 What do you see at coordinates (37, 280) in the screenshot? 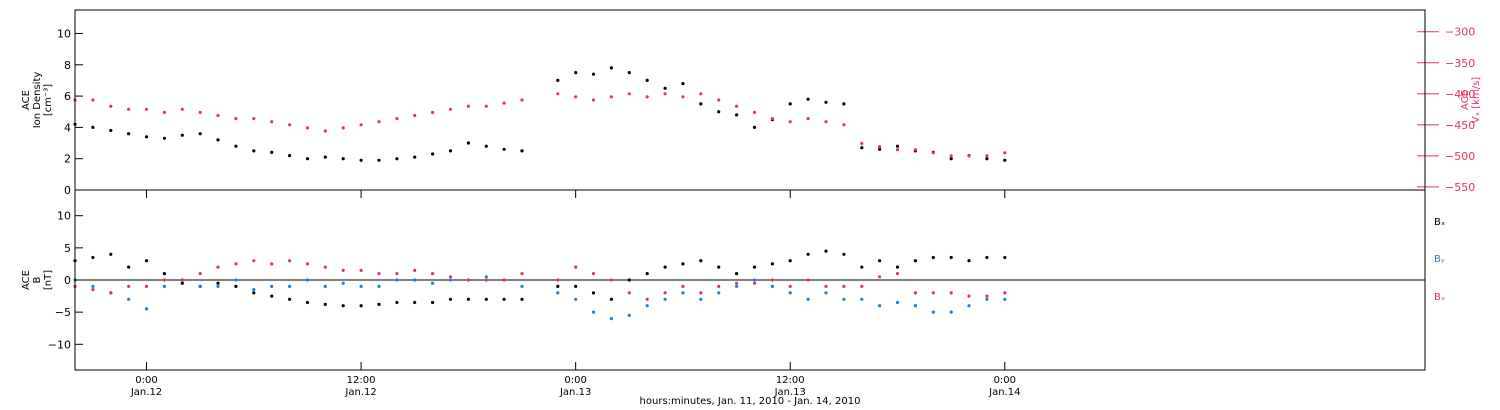
I see `bottom-panel-ylabel: ACEB[nT]` at bounding box center [37, 280].